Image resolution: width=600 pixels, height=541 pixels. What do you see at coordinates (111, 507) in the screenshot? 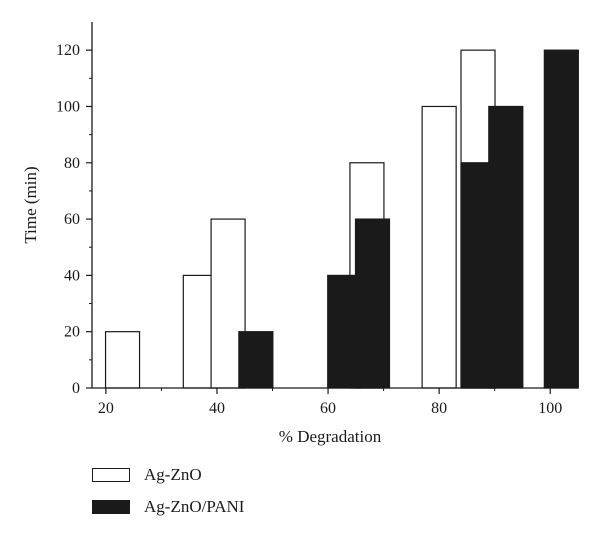
I see `legend-swatch-ag-zno-pani` at bounding box center [111, 507].